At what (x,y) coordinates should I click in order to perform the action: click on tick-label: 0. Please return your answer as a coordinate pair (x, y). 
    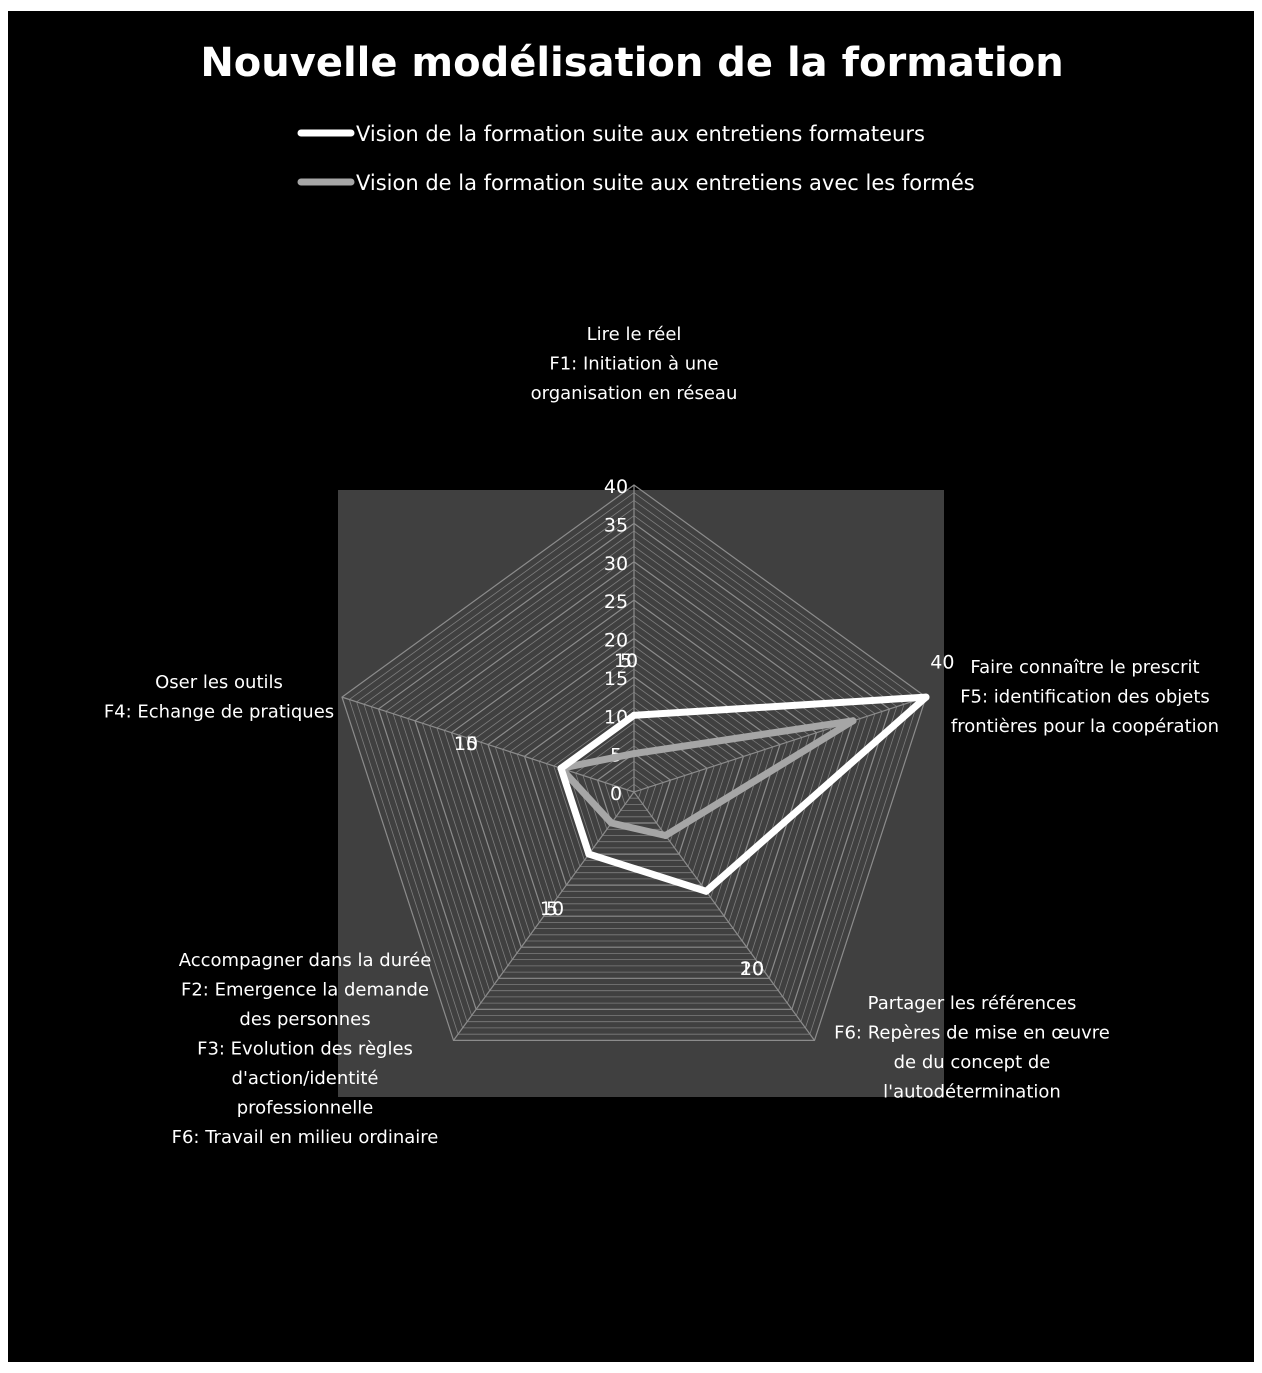
    Looking at the image, I should click on (616, 794).